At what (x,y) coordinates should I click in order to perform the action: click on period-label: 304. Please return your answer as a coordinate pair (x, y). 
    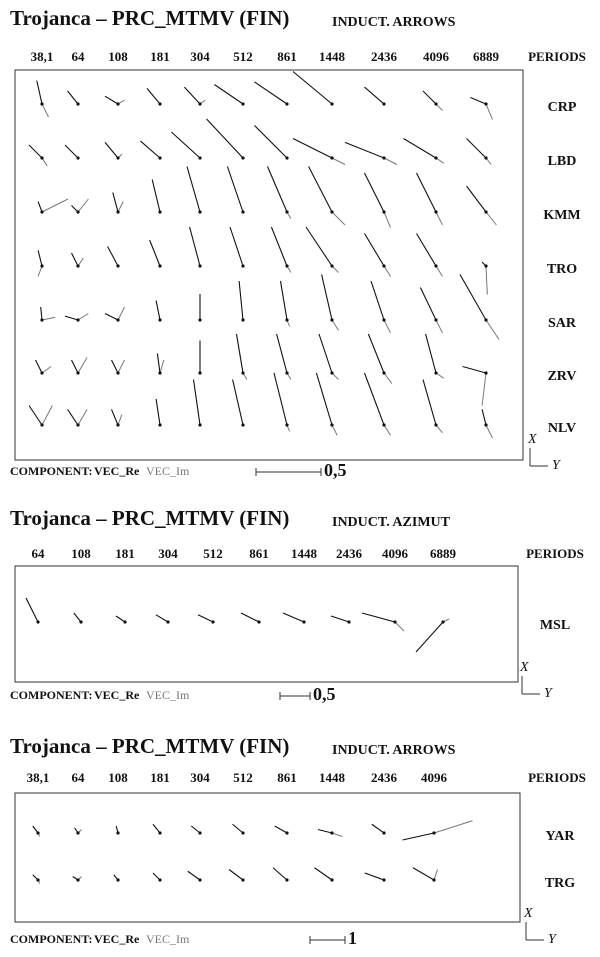
    Looking at the image, I should click on (200, 56).